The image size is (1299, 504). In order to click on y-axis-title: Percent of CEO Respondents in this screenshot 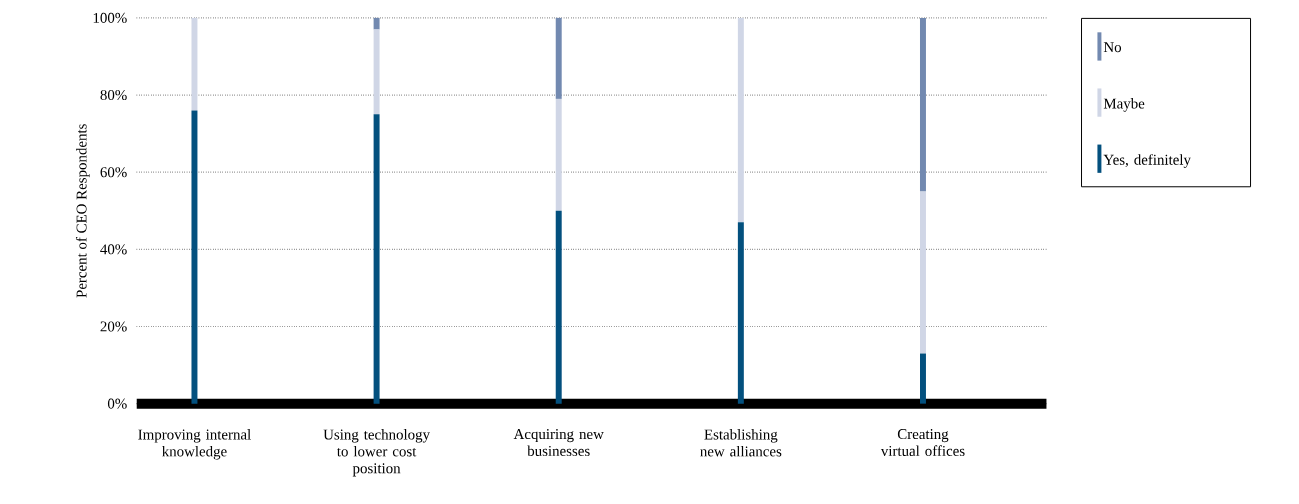, I will do `click(82, 211)`.